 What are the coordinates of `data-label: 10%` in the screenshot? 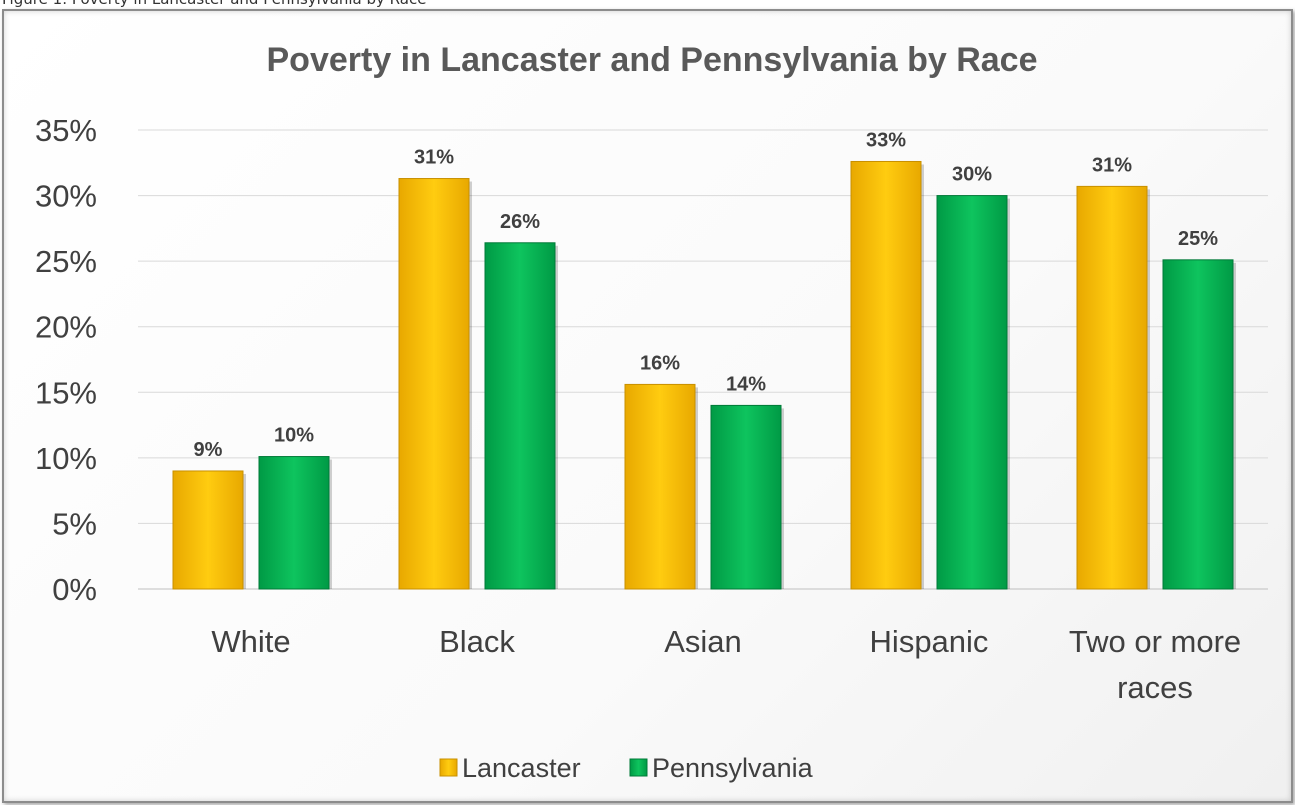 It's located at (294, 436).